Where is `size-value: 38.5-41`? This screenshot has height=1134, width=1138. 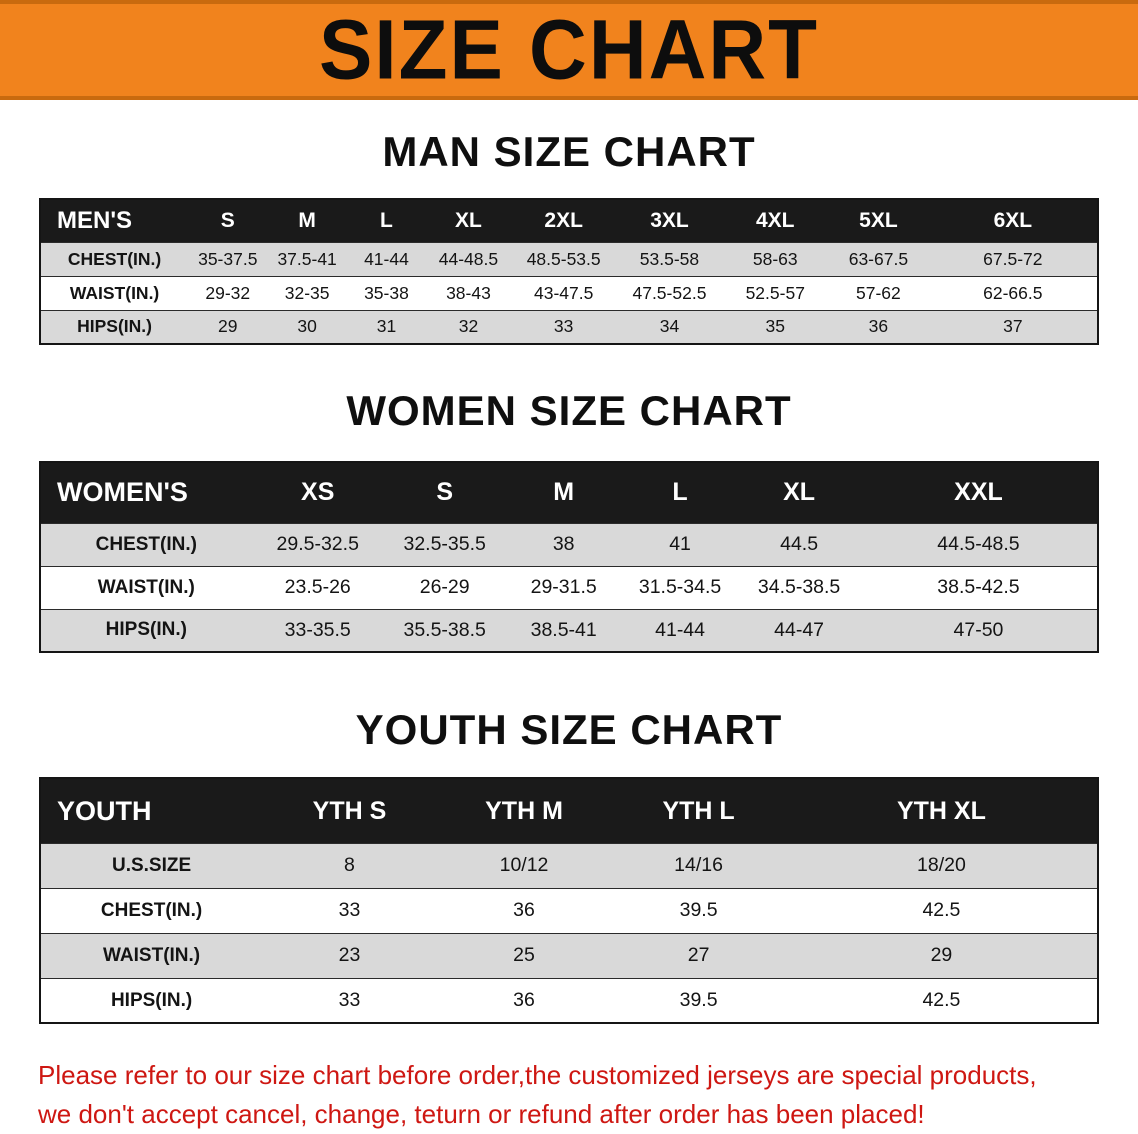 size-value: 38.5-41 is located at coordinates (563, 630).